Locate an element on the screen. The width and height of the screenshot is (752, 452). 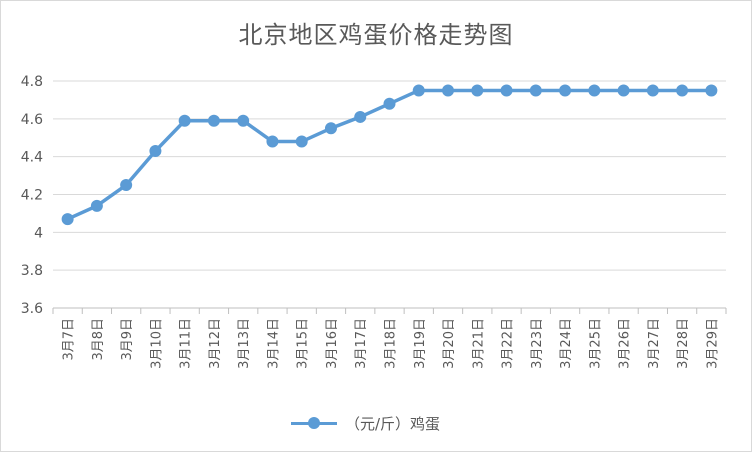
x-tick-label: 3月22日 is located at coordinates (508, 343).